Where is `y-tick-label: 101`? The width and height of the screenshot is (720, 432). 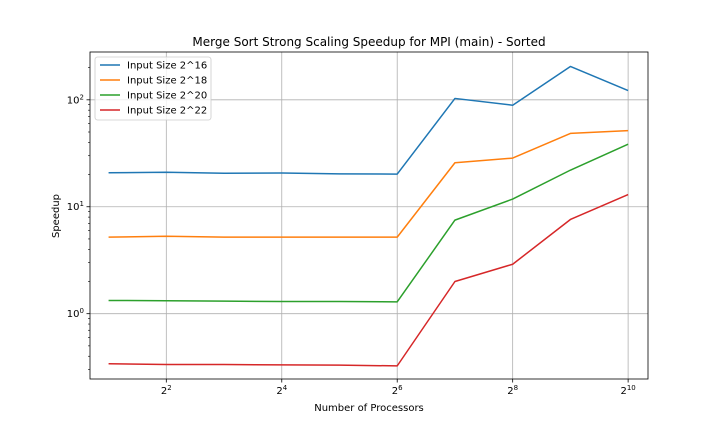
y-tick-label: 101 is located at coordinates (75, 206).